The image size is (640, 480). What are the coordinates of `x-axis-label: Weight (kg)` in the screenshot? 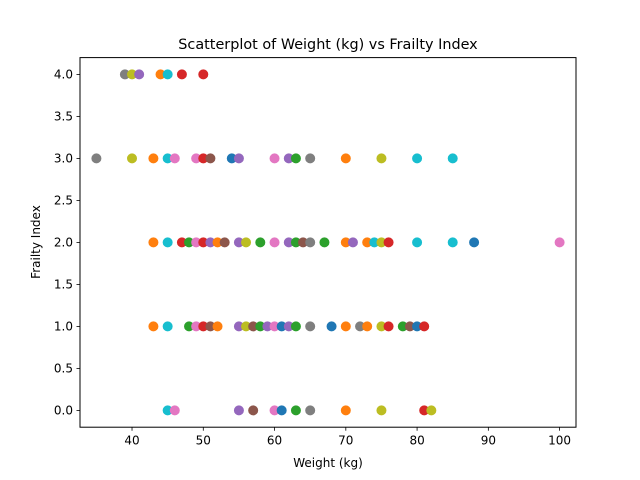 It's located at (328, 463).